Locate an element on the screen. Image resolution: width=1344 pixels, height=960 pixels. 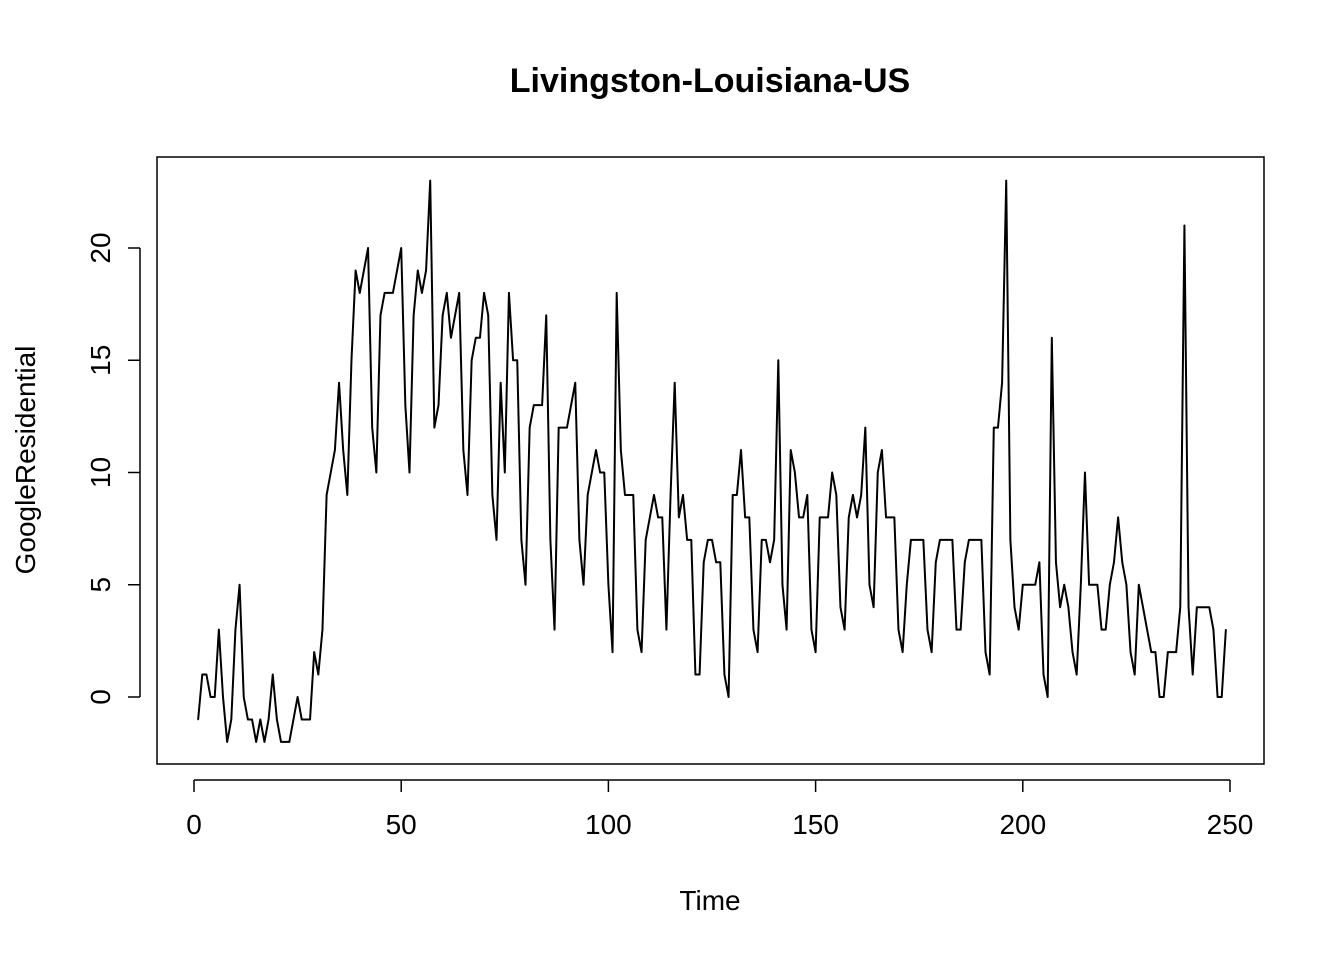
x-axis: 0 50 100 150 200 250 is located at coordinates (720, 809).